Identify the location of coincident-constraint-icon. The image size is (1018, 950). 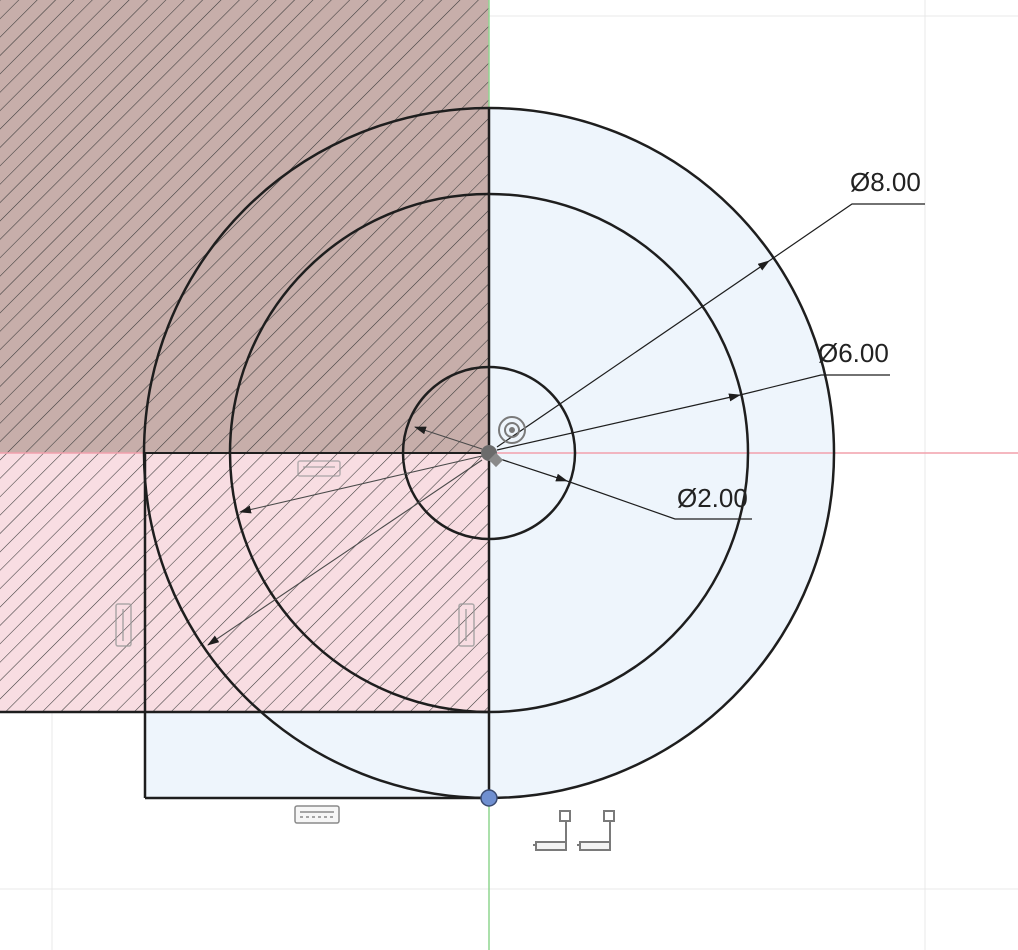
(574, 830).